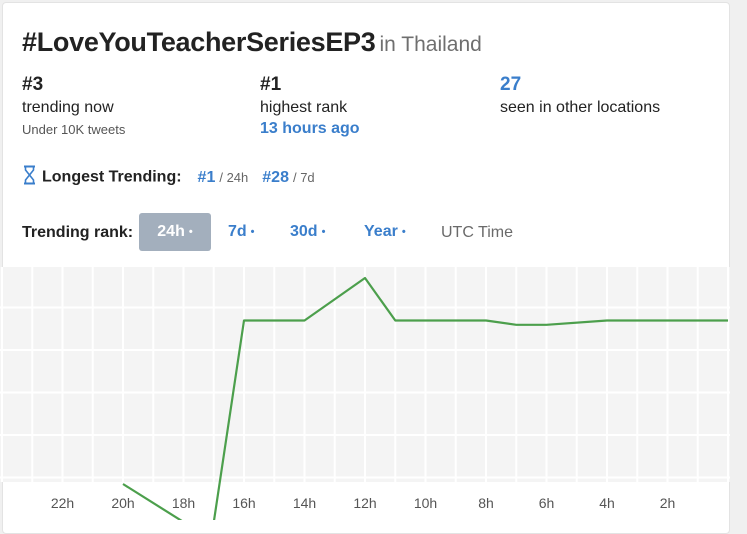  Describe the element at coordinates (198, 42) in the screenshot. I see `hashtag-title: #LoveYouTeacherSeriesEP3` at that location.